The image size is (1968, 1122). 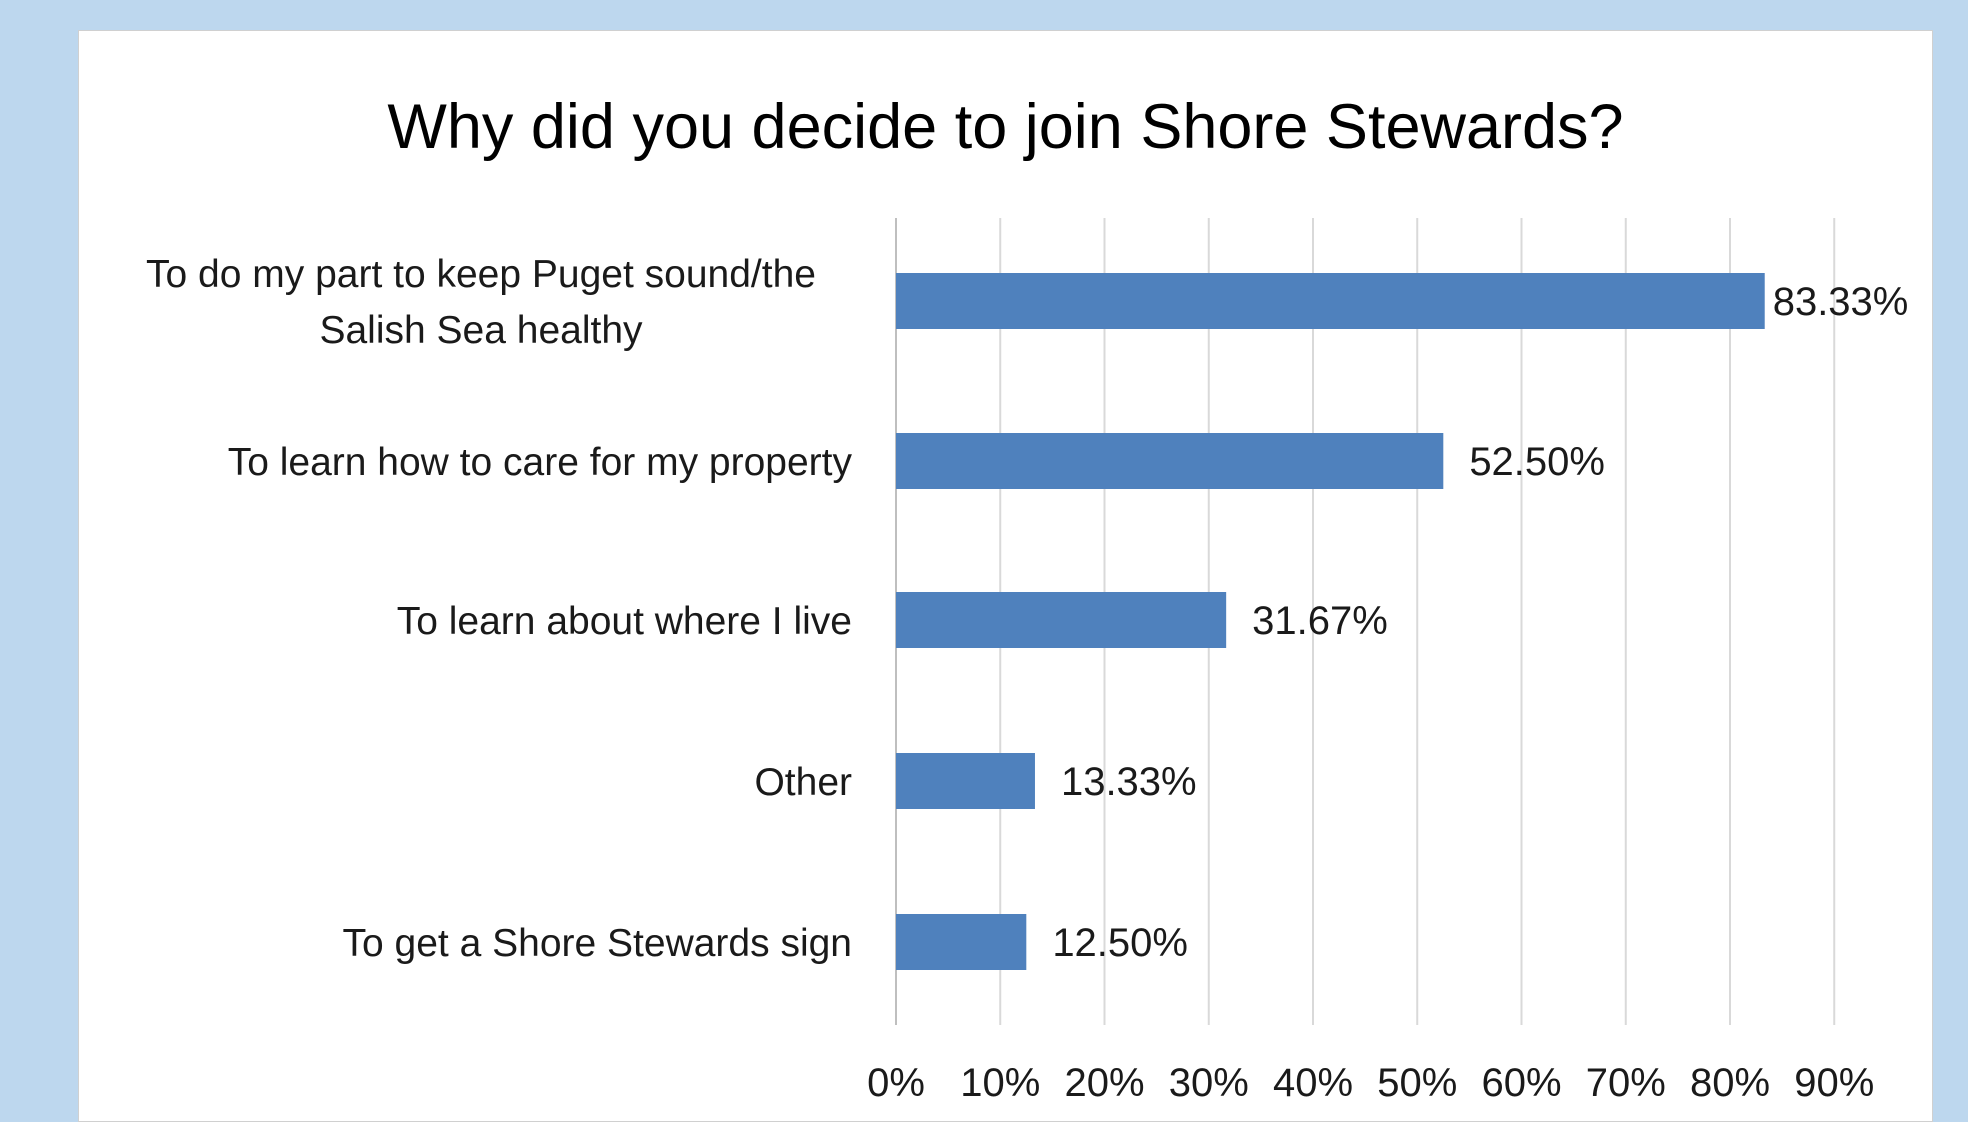 What do you see at coordinates (1537, 462) in the screenshot?
I see `data-label: 52.50%` at bounding box center [1537, 462].